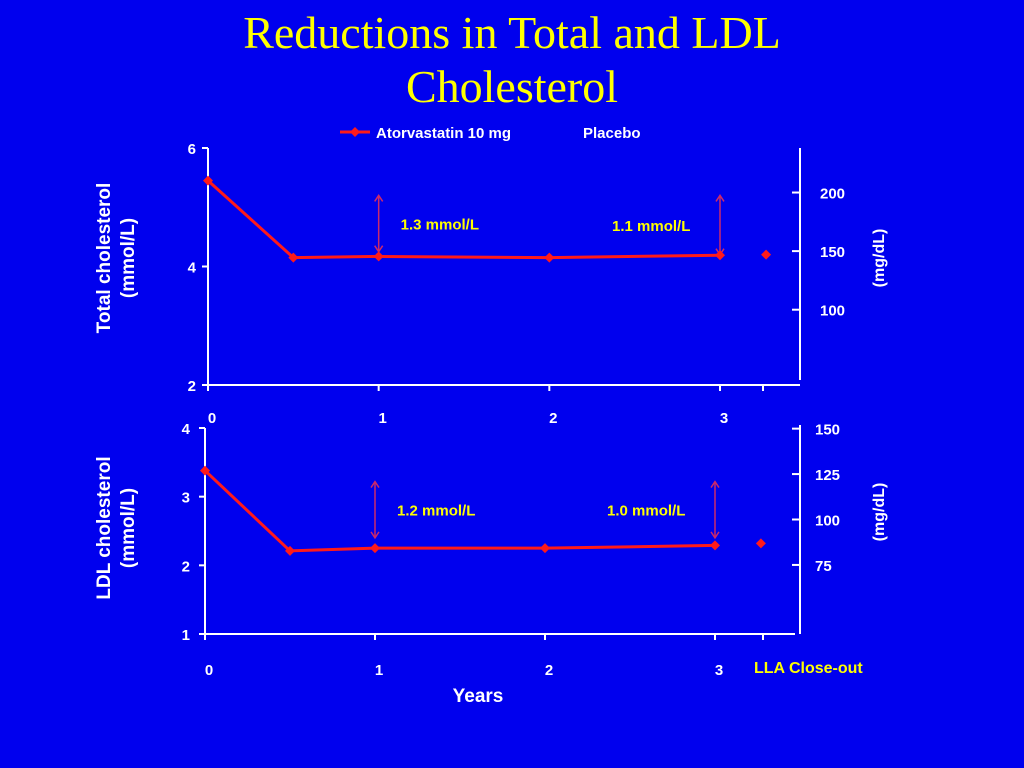 The width and height of the screenshot is (1024, 768). What do you see at coordinates (879, 512) in the screenshot?
I see `bottom-y2-axis-label: (mg/dL)` at bounding box center [879, 512].